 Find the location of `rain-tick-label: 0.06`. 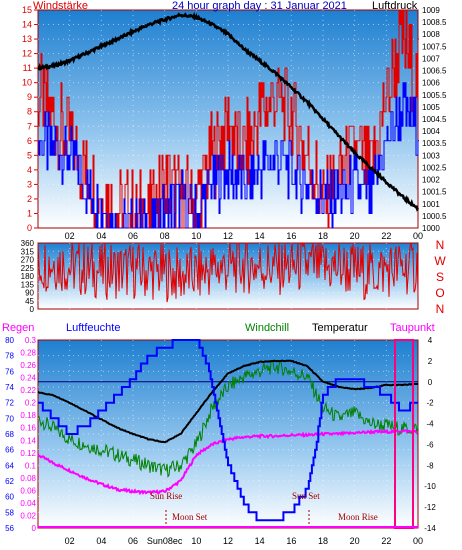

rain-tick-label: 0.06 is located at coordinates (28, 490).